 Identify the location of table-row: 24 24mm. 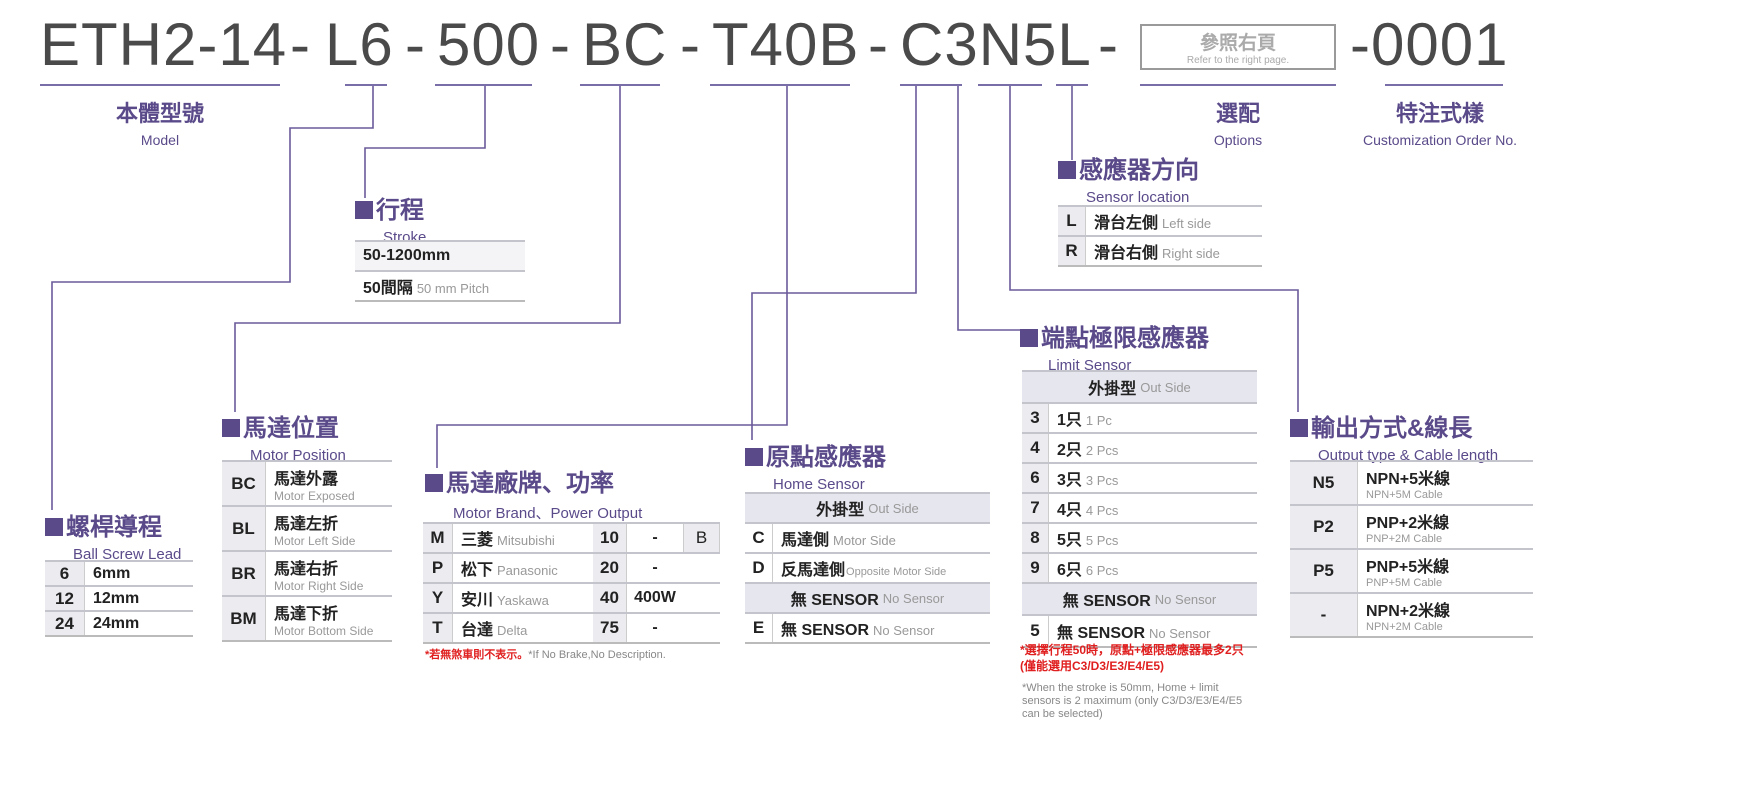
(119, 622).